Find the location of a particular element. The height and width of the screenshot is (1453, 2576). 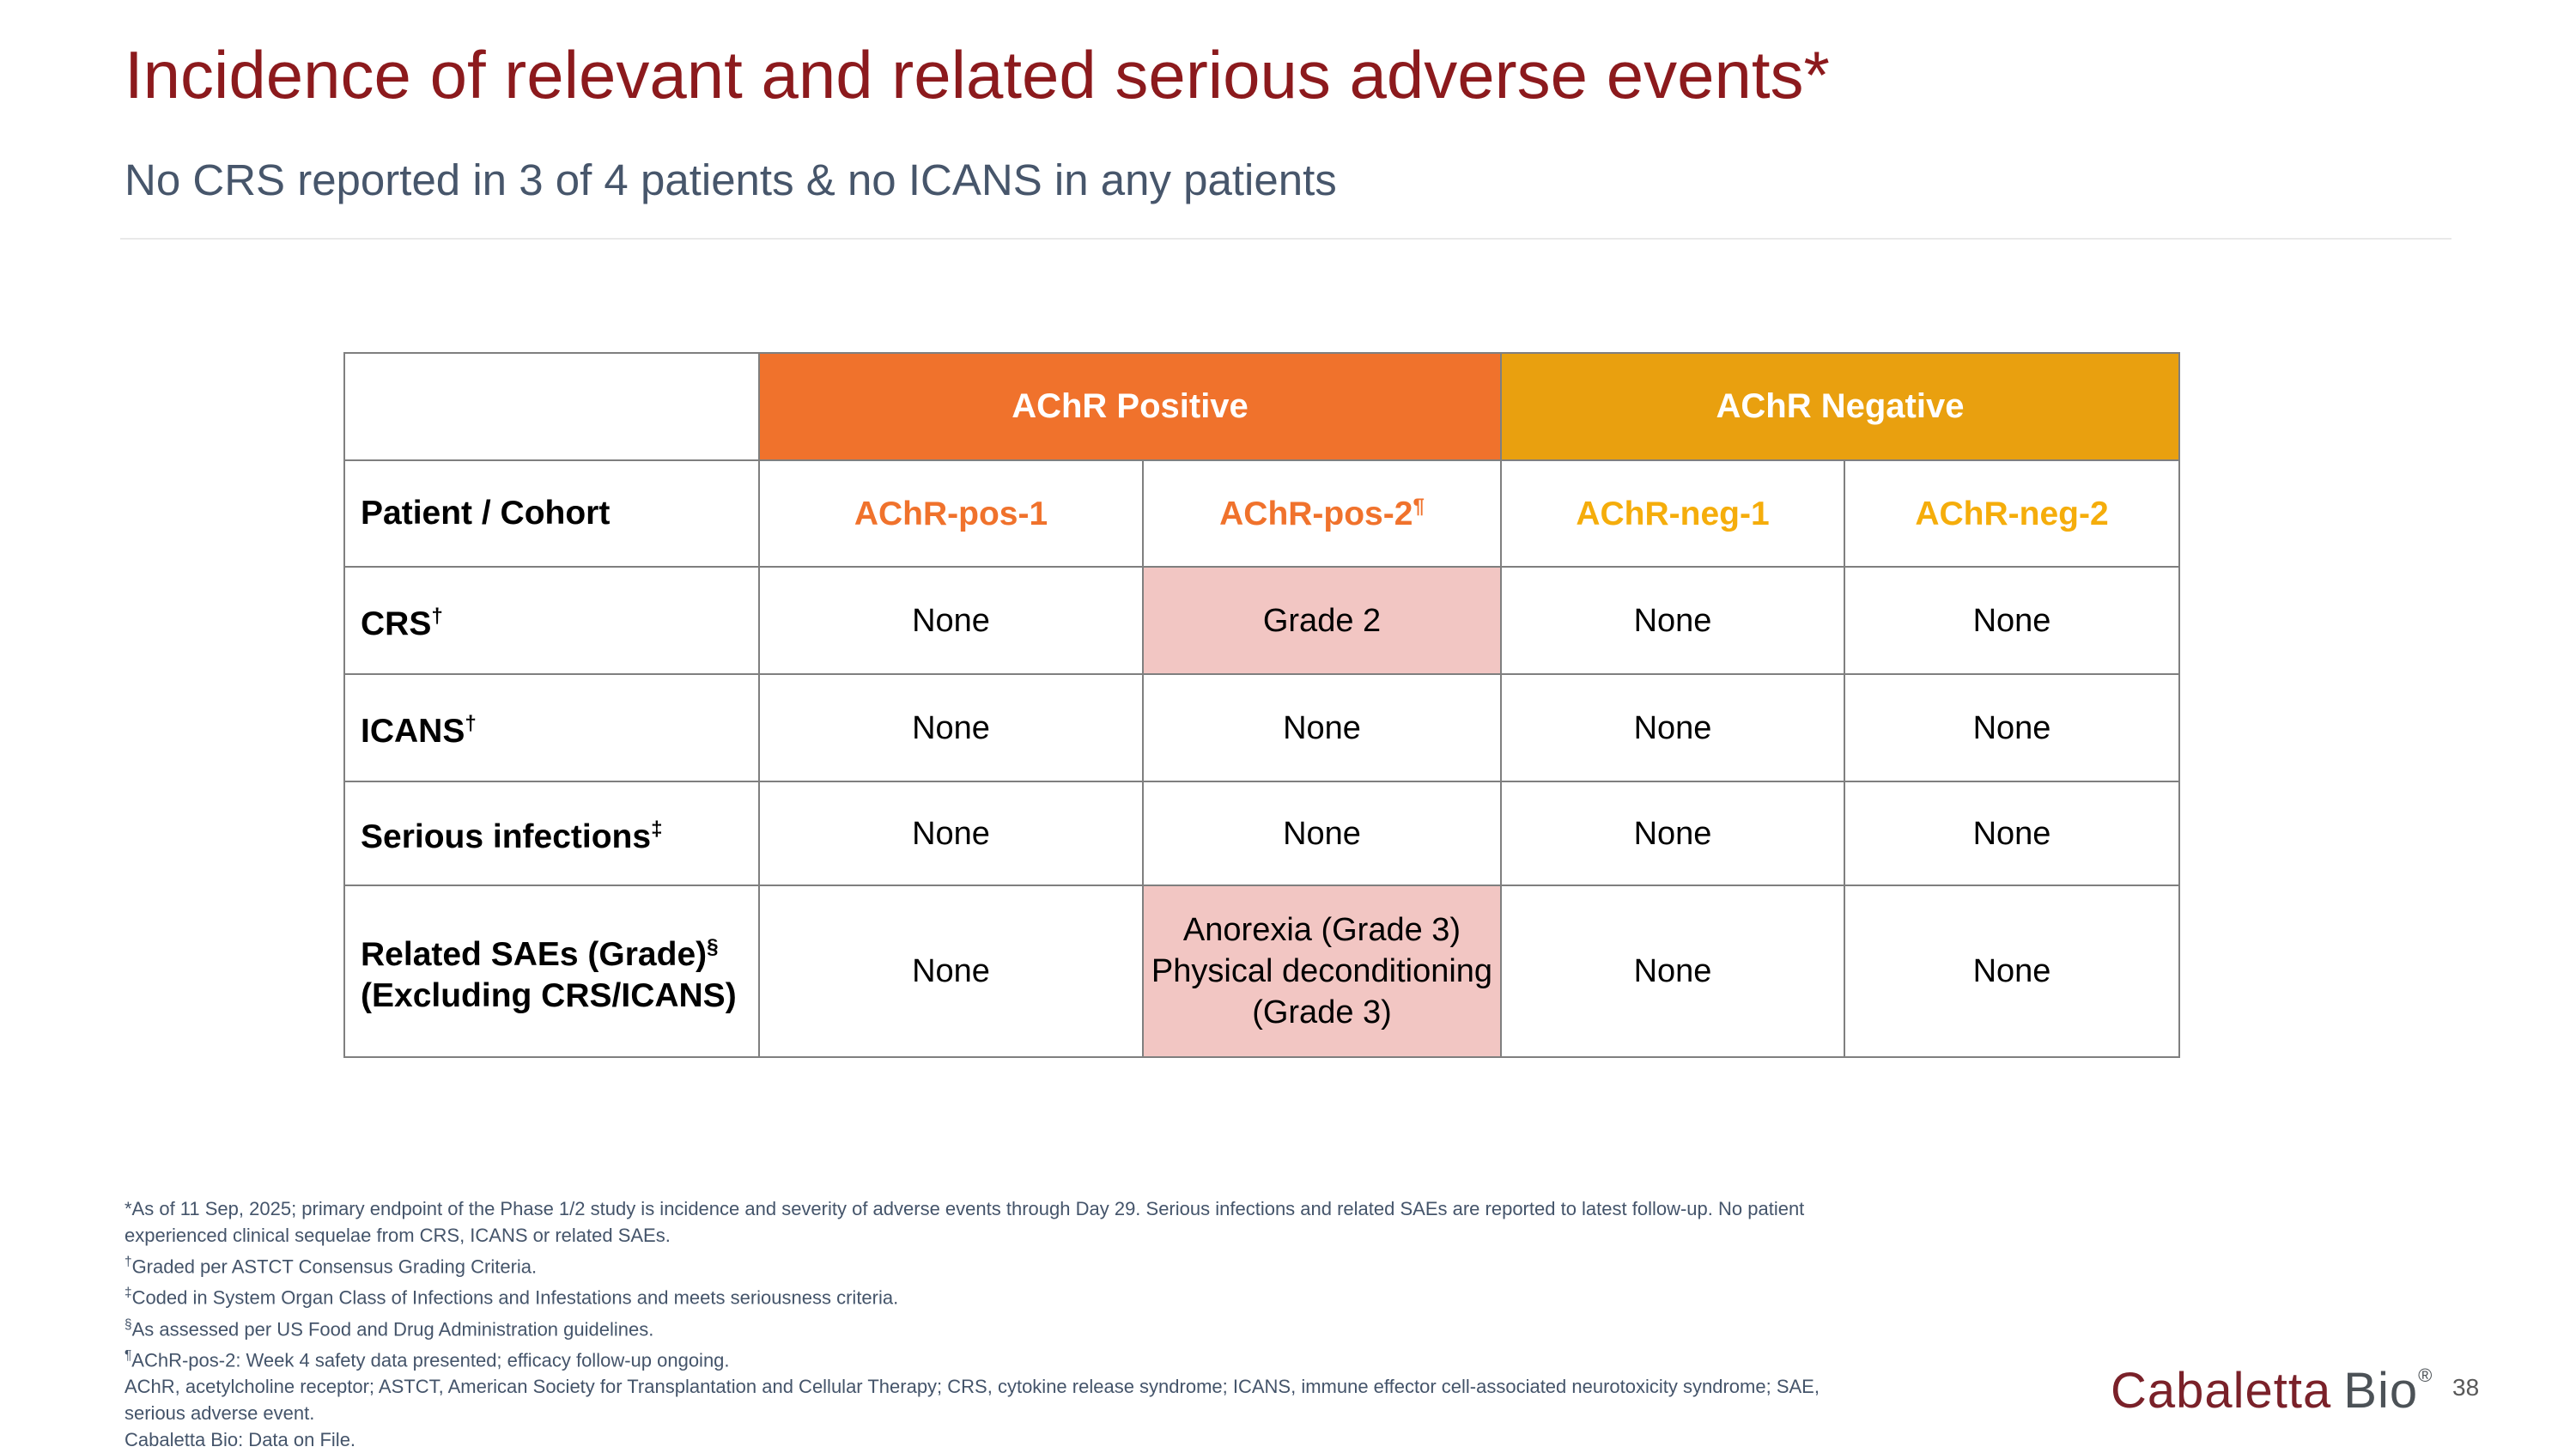

column-header-label: AChR-neg-2 is located at coordinates (2012, 514).